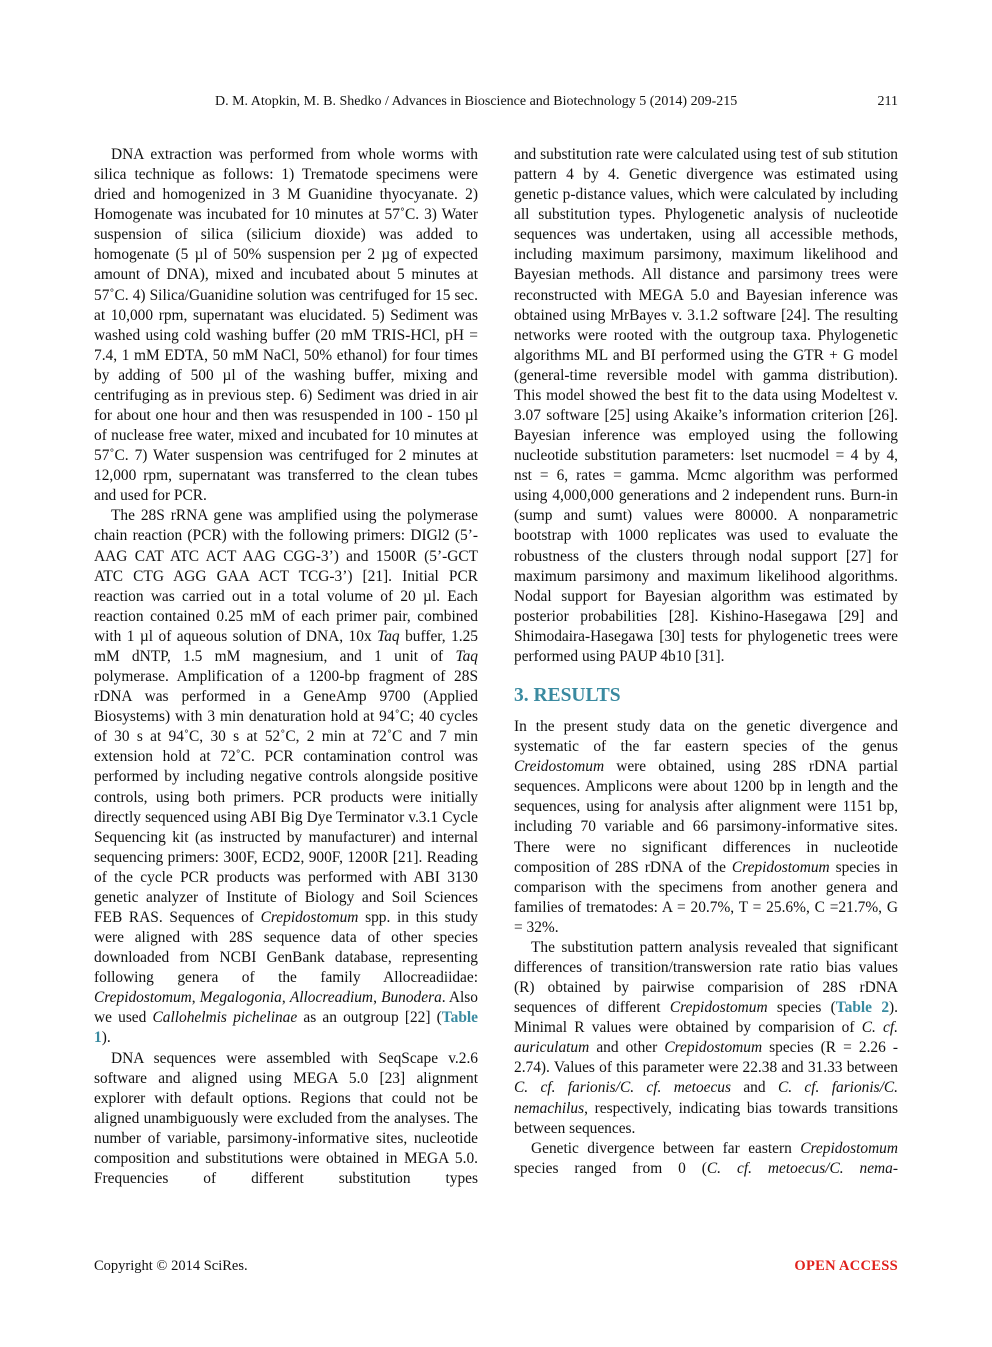 The image size is (992, 1347). What do you see at coordinates (369, 1018) in the screenshot?
I see `text-run: as an outgroup [22] (` at bounding box center [369, 1018].